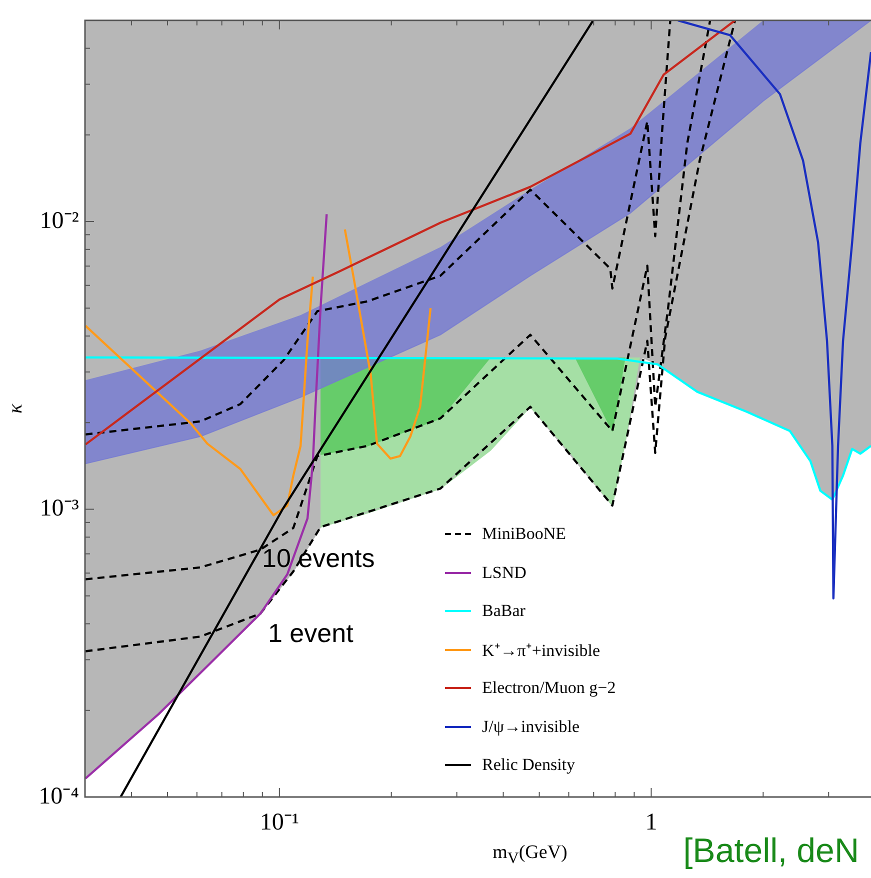 This screenshot has width=871, height=878. I want to click on legend-label: LSND, so click(504, 572).